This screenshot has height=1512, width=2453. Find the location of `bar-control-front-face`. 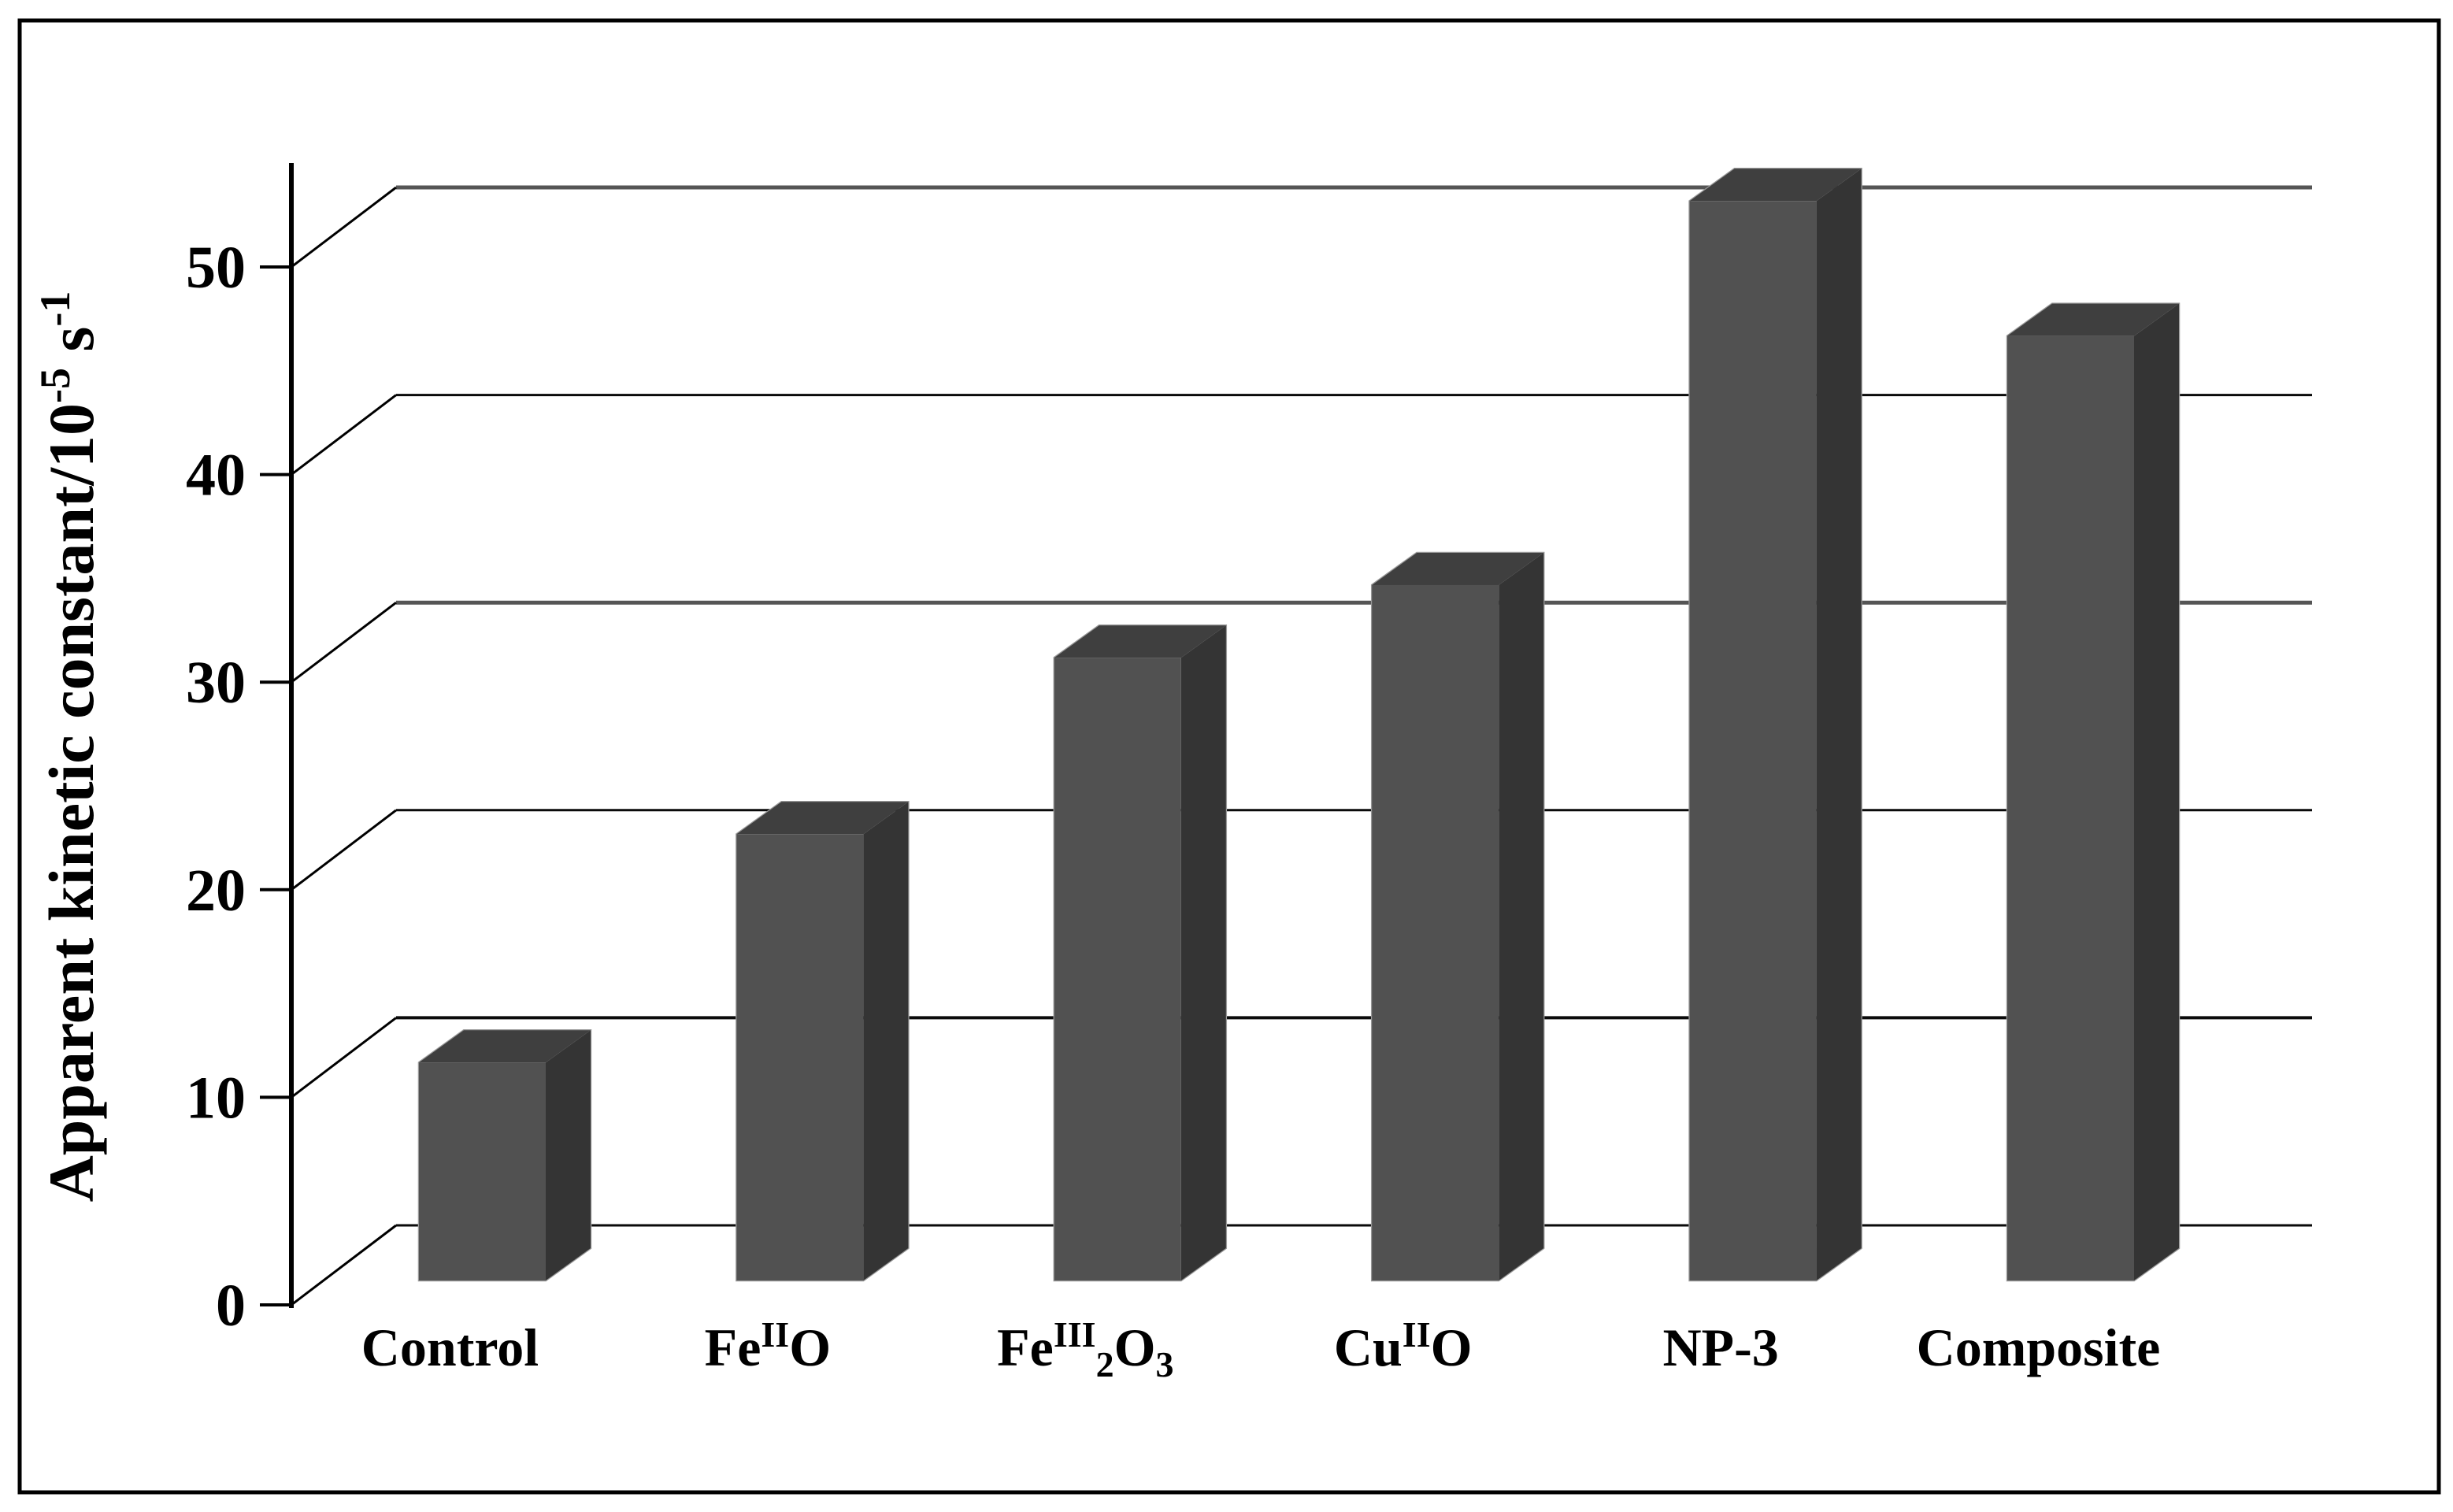

bar-control-front-face is located at coordinates (483, 1171).